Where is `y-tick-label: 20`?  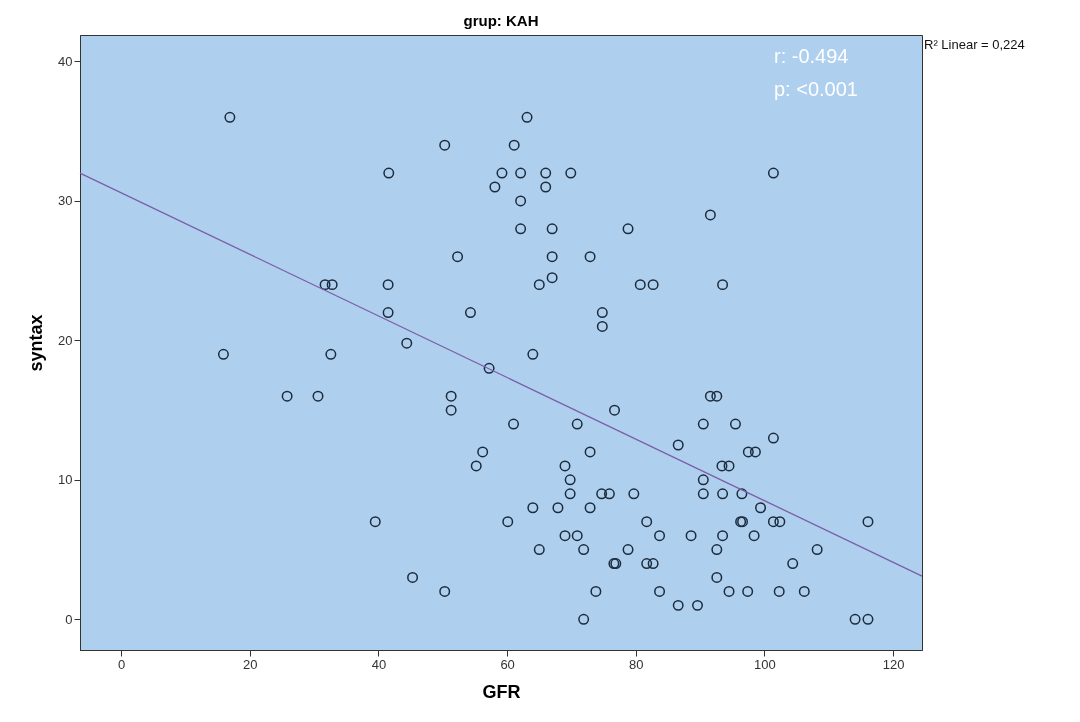 y-tick-label: 20 is located at coordinates (65, 340).